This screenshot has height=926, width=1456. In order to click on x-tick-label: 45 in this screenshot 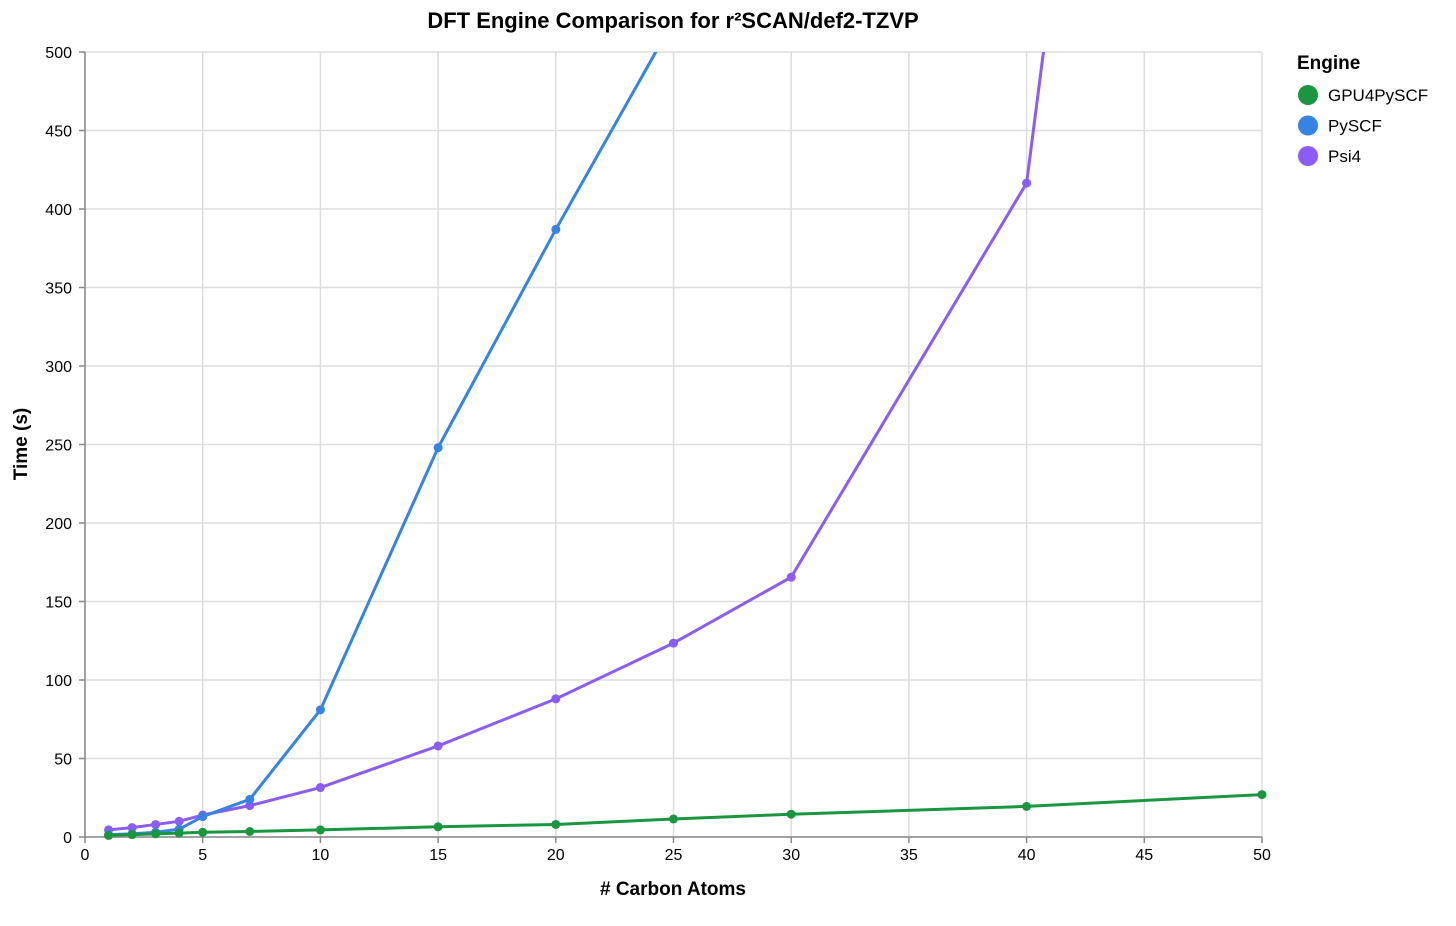, I will do `click(1144, 855)`.